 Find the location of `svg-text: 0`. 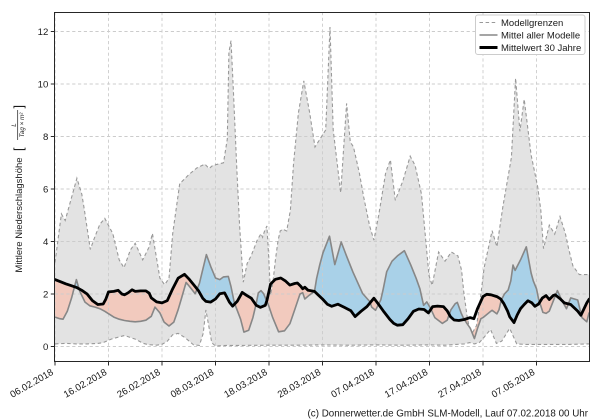

svg-text: 0 is located at coordinates (45, 347).